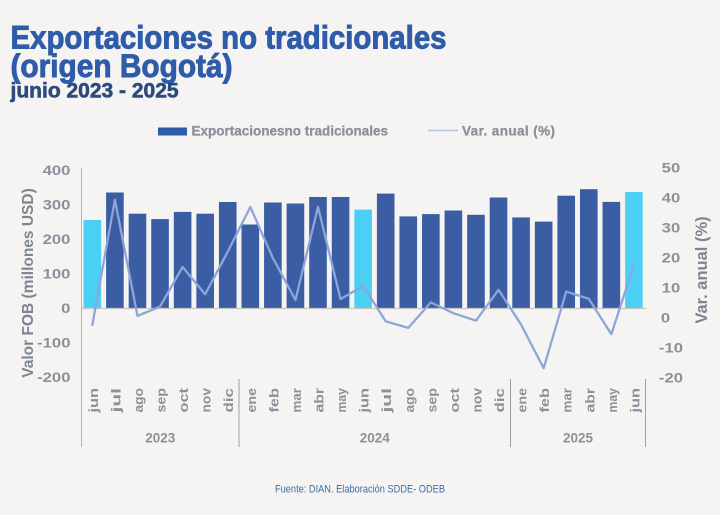 This screenshot has height=515, width=720. Describe the element at coordinates (53, 343) in the screenshot. I see `svg-text: -100` at that location.